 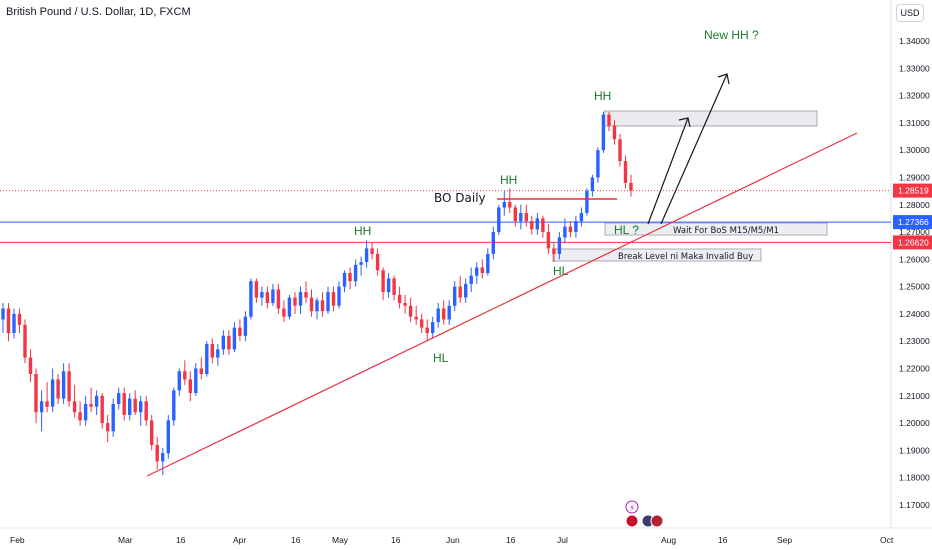 I want to click on projection-arrow-short, so click(x=668, y=171).